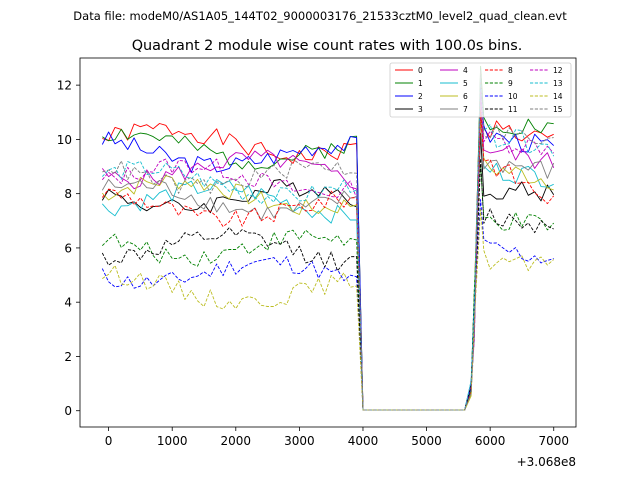 The image size is (640, 480). What do you see at coordinates (64, 140) in the screenshot?
I see `y-tick-label: 10` at bounding box center [64, 140].